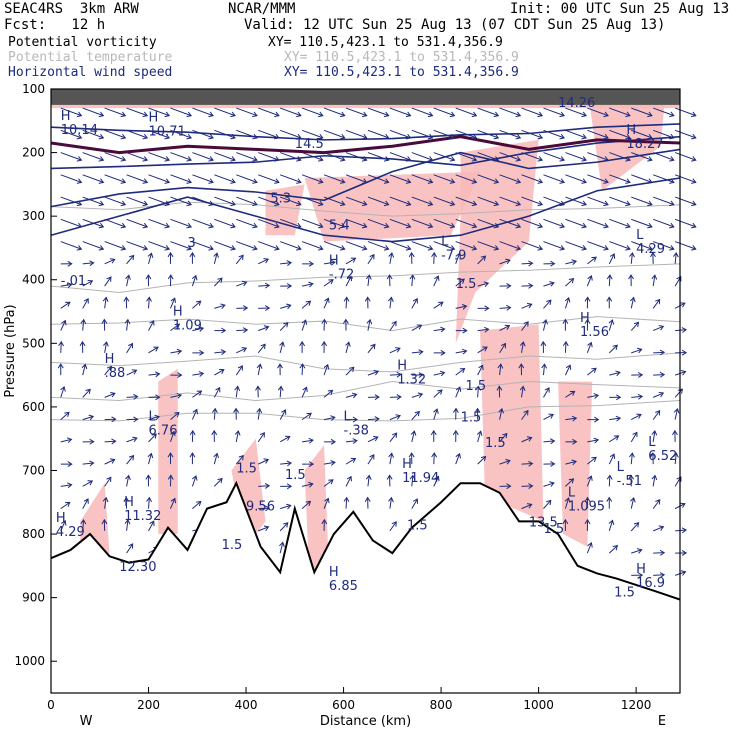 The height and width of the screenshot is (740, 740). What do you see at coordinates (343, 705) in the screenshot?
I see `x-tick-label: 600` at bounding box center [343, 705].